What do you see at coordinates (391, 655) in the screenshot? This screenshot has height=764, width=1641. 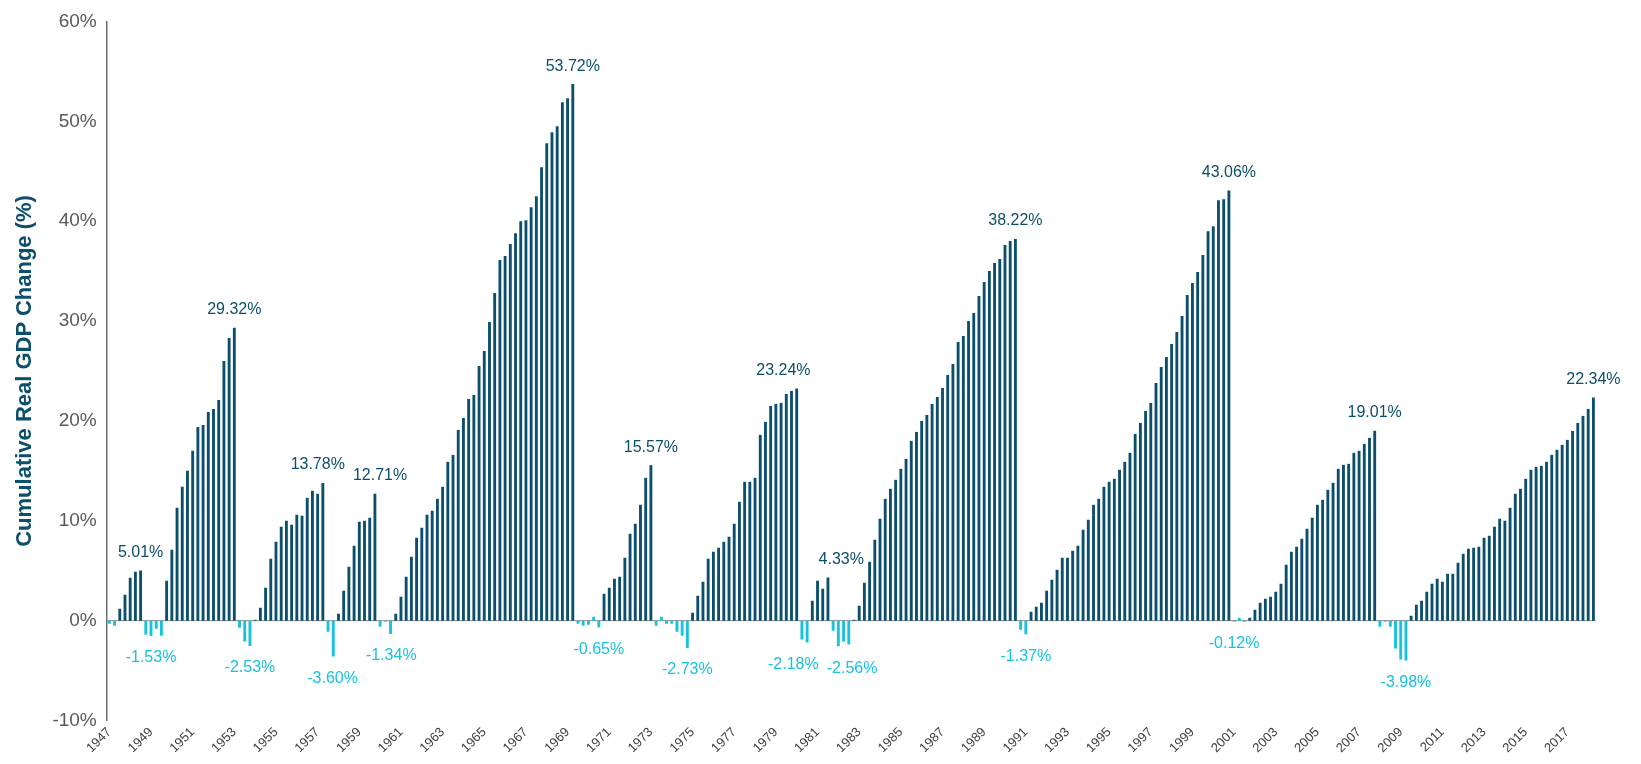 I see `data-label: -1.34%` at bounding box center [391, 655].